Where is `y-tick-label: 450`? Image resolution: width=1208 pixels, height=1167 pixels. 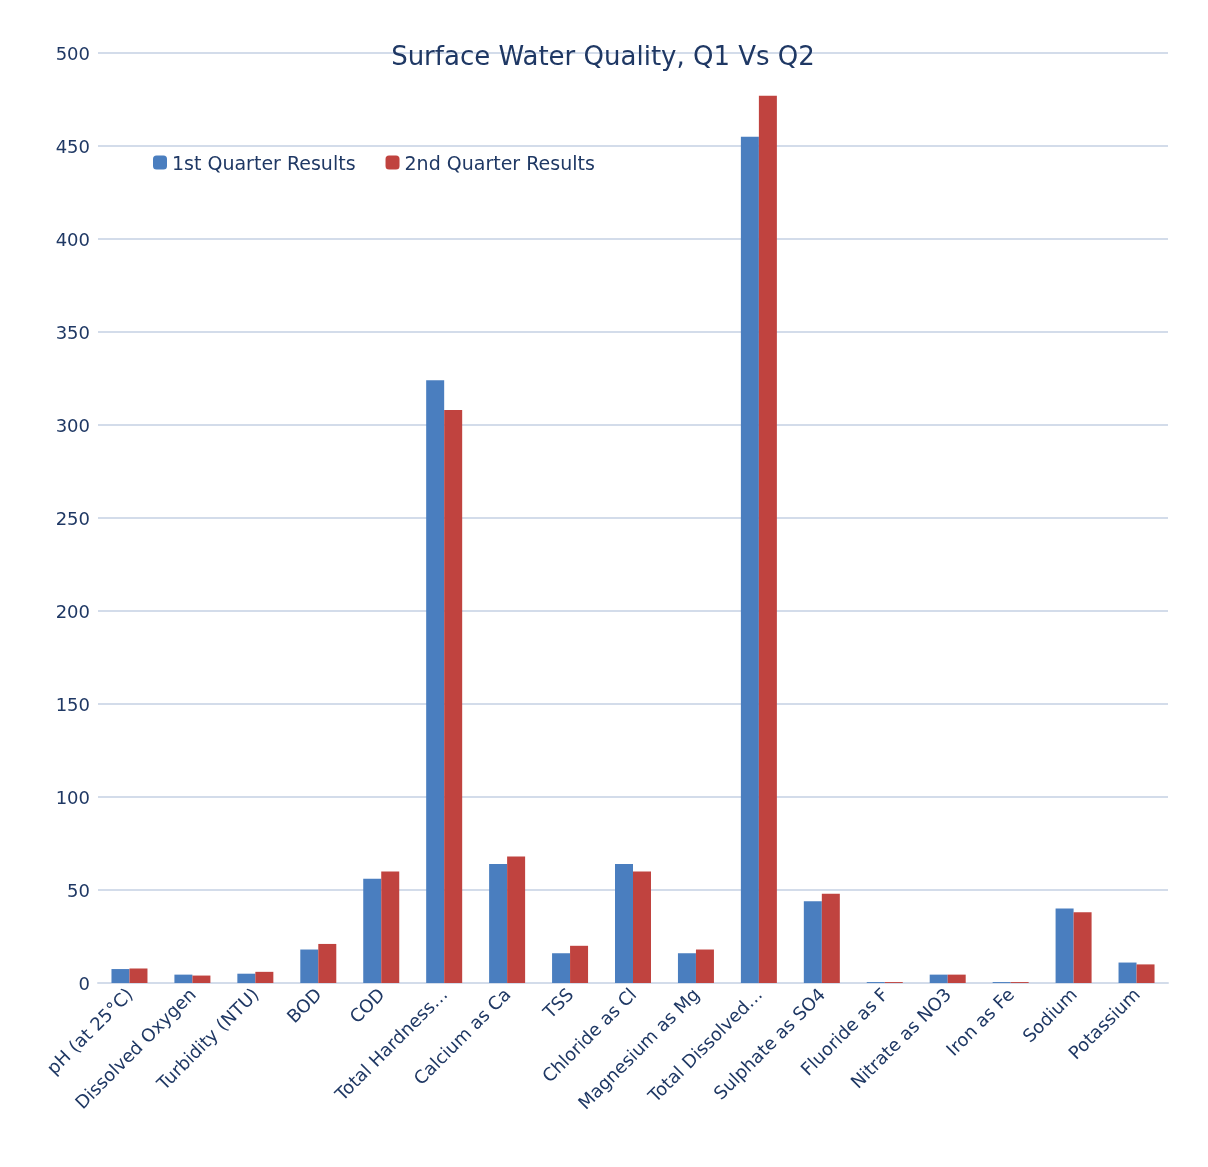 y-tick-label: 450 is located at coordinates (72, 146).